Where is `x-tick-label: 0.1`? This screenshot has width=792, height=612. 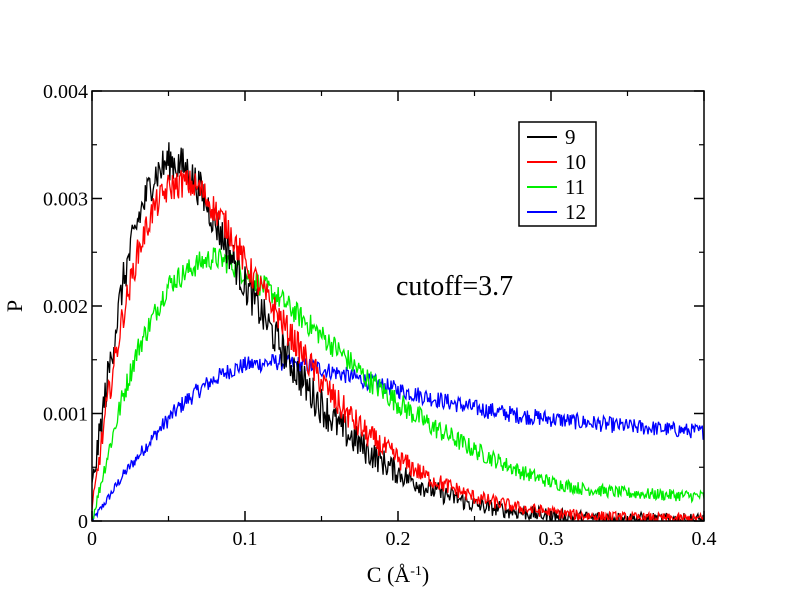 x-tick-label: 0.1 is located at coordinates (245, 539).